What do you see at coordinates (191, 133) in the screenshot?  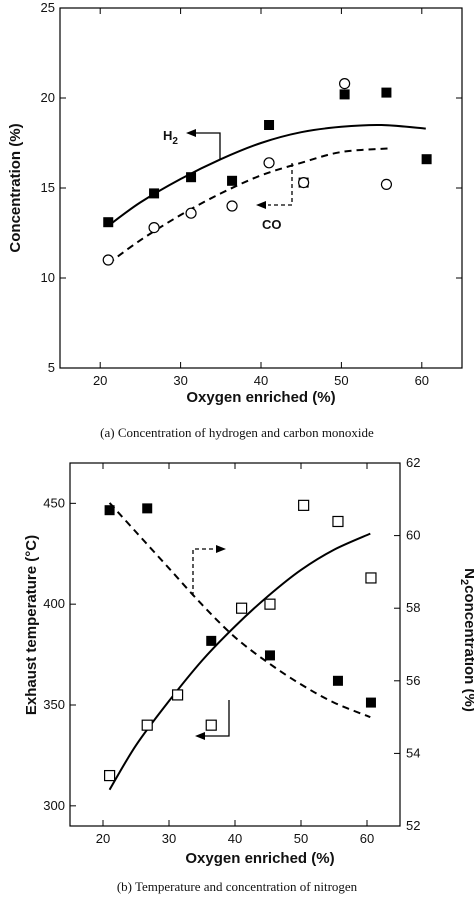 I see `annotation-h2-arrowhead` at bounding box center [191, 133].